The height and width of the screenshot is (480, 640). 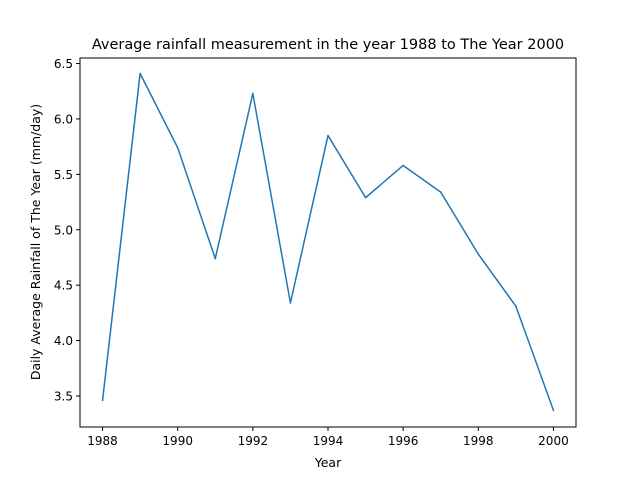 I want to click on x-axis-label: Year, so click(x=328, y=462).